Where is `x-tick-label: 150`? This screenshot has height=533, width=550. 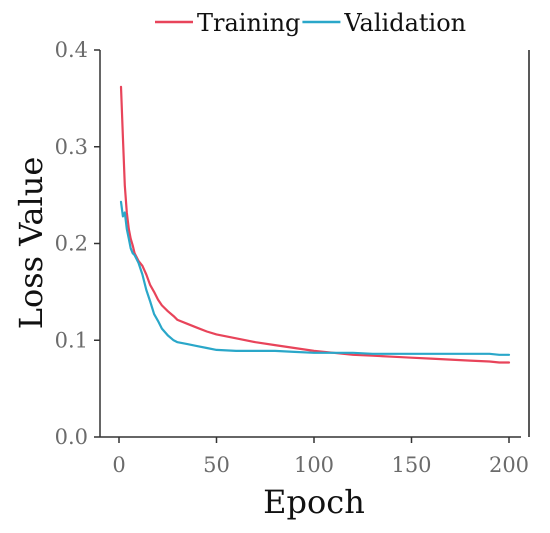
x-tick-label: 150 is located at coordinates (411, 465).